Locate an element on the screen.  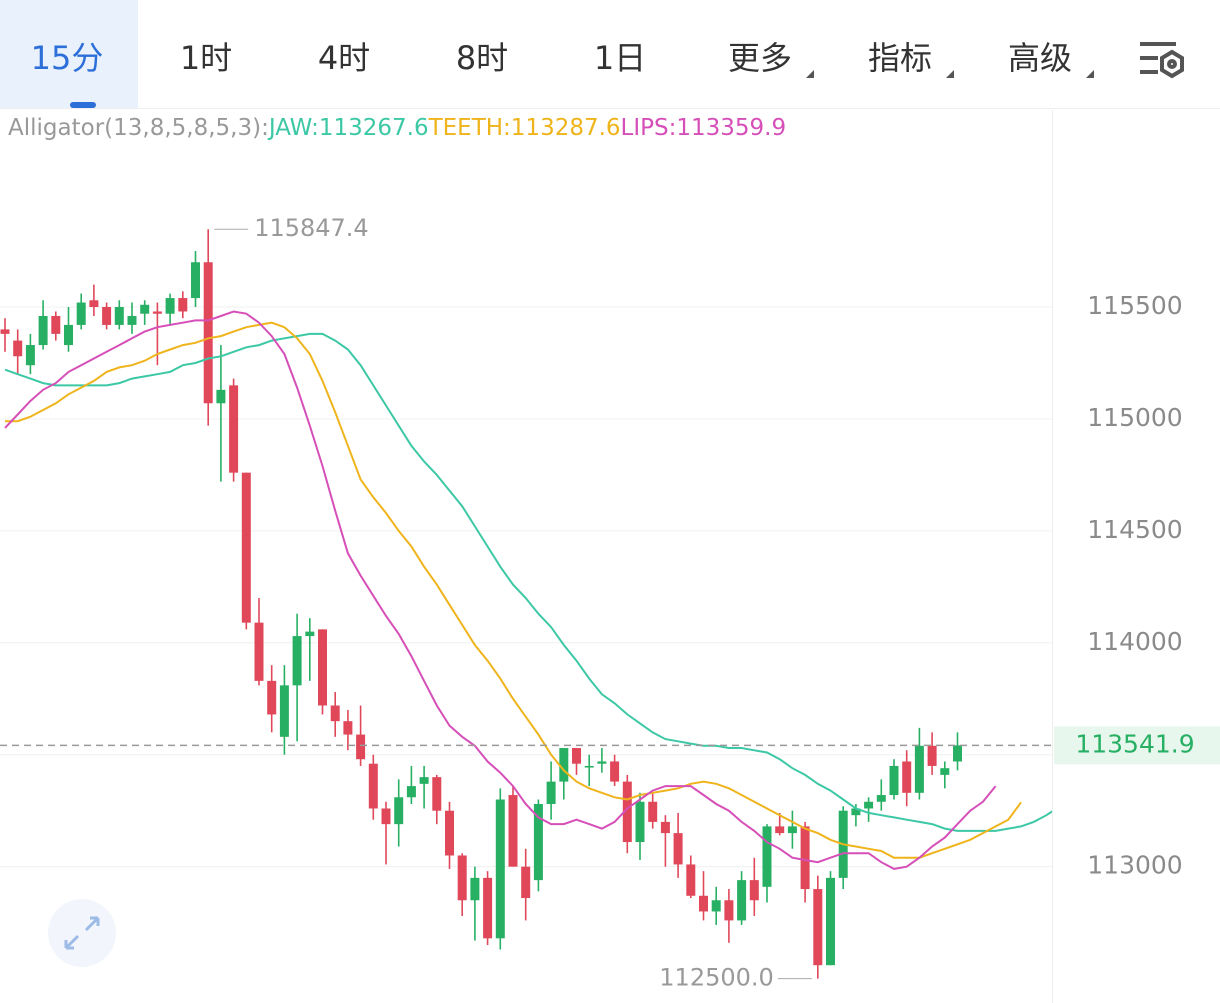
settings-icon is located at coordinates (1162, 60).